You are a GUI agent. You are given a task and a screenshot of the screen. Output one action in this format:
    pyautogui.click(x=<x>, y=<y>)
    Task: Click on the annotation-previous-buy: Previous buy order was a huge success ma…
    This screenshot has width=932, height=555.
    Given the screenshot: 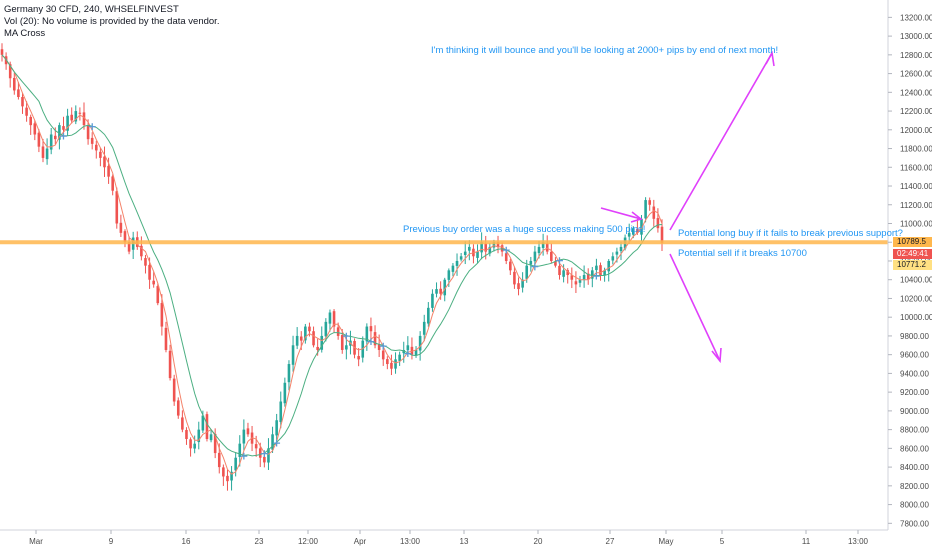 What is the action you would take?
    pyautogui.click(x=524, y=229)
    